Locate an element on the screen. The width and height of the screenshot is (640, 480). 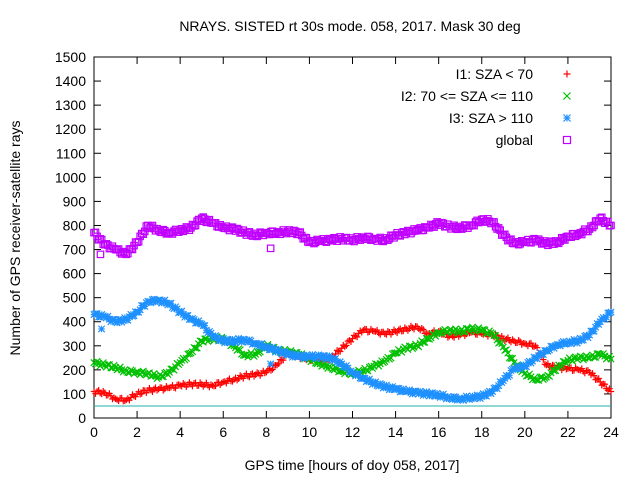
x-tick-label: 10 is located at coordinates (310, 432).